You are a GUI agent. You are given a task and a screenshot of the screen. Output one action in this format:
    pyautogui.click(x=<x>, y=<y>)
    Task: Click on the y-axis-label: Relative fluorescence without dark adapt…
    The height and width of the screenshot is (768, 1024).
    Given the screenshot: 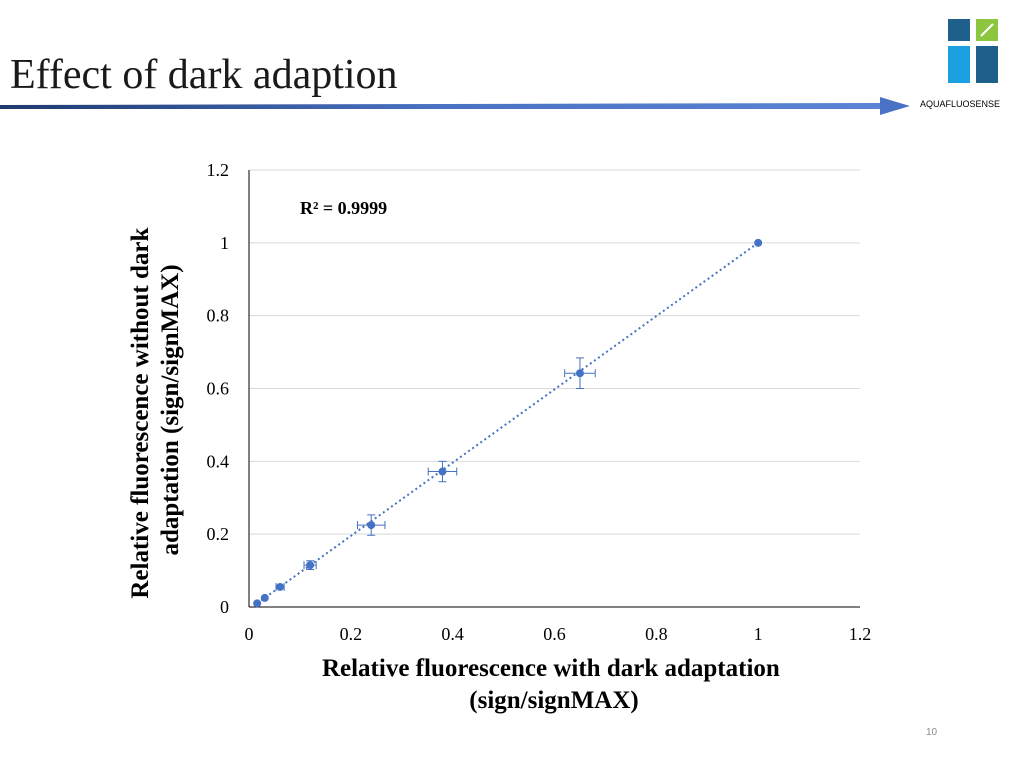 What is the action you would take?
    pyautogui.click(x=155, y=409)
    